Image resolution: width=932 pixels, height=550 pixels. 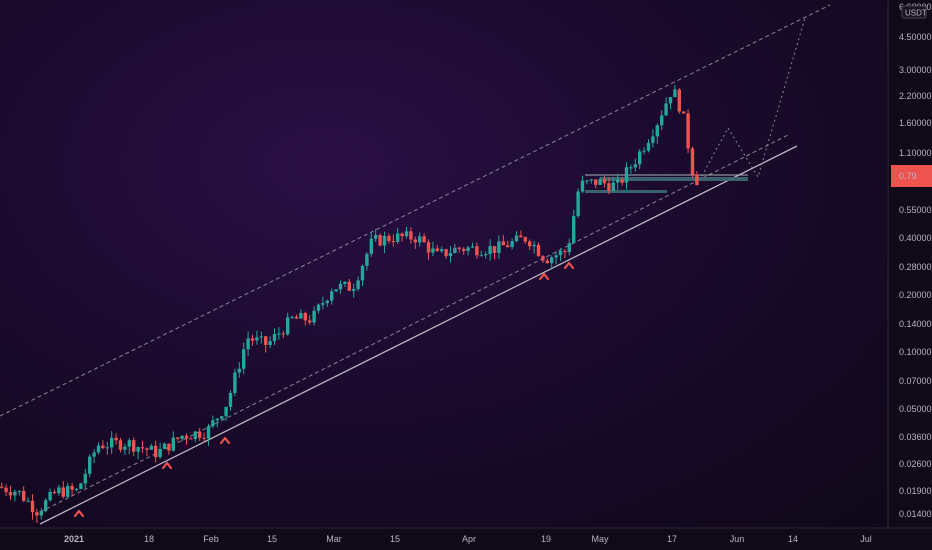 I want to click on currency-label: USDT, so click(x=916, y=13).